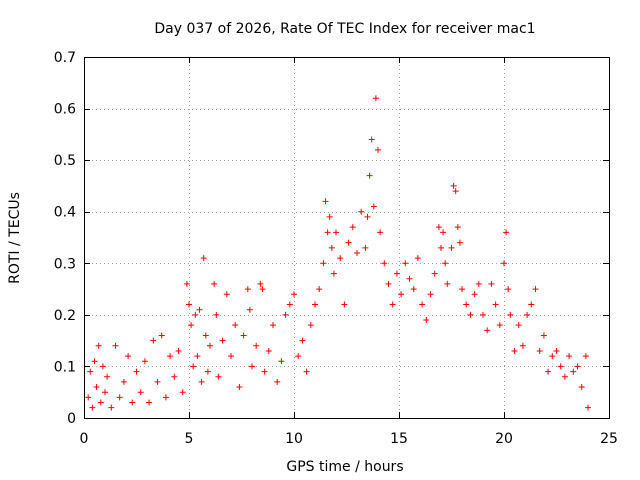  I want to click on x-tick-label: 0, so click(84, 439).